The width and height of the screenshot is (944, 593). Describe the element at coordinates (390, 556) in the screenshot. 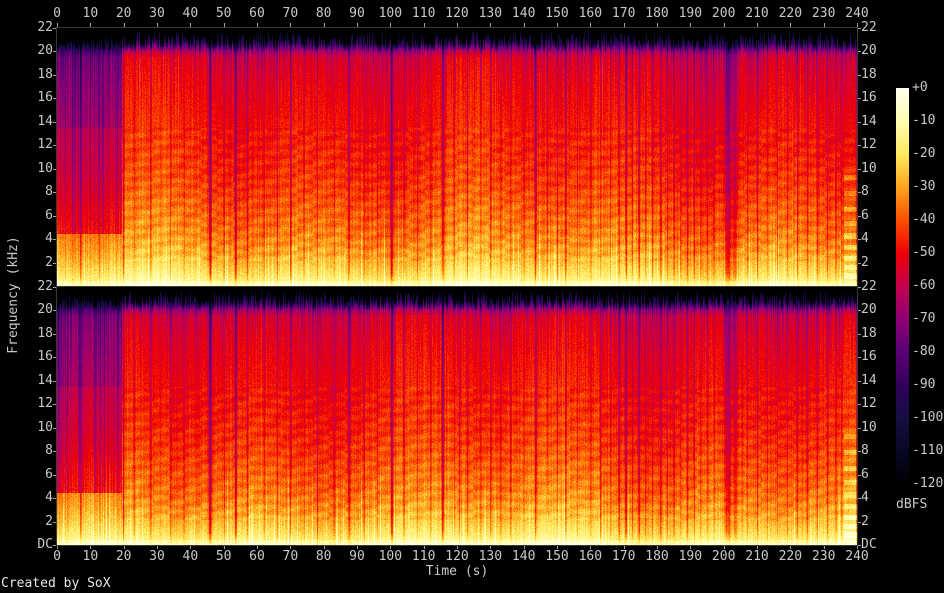

I see `time-tick-label: 100` at that location.